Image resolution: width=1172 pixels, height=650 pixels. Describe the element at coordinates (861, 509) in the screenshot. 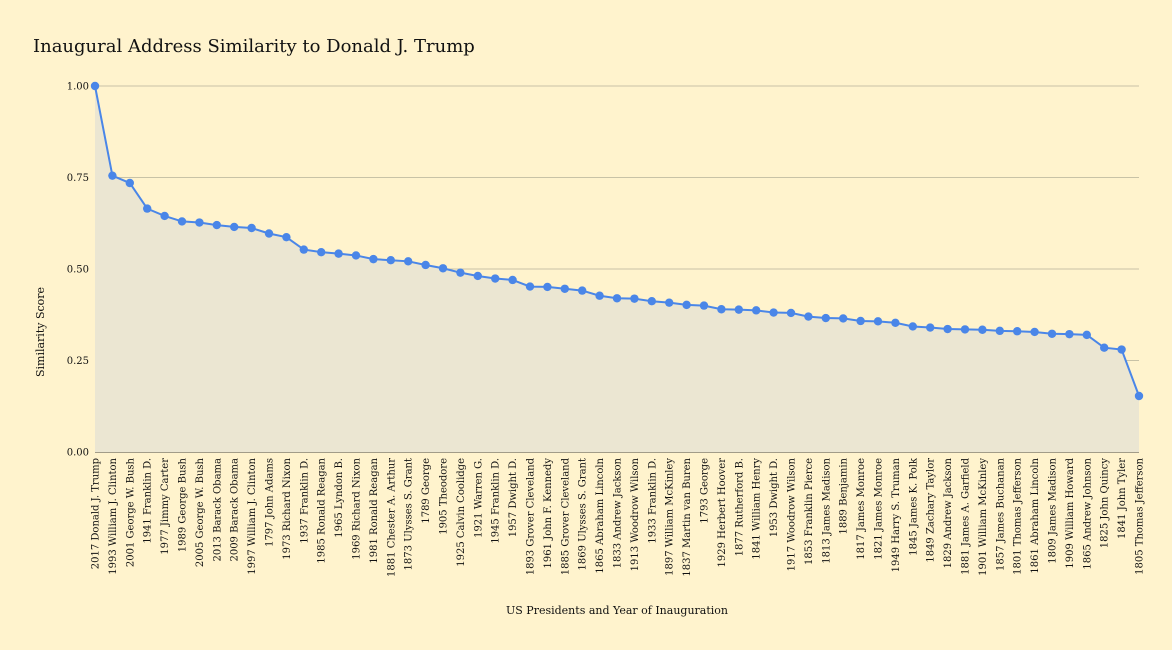

I see `x-tick-label: 1817 James Monroe` at that location.